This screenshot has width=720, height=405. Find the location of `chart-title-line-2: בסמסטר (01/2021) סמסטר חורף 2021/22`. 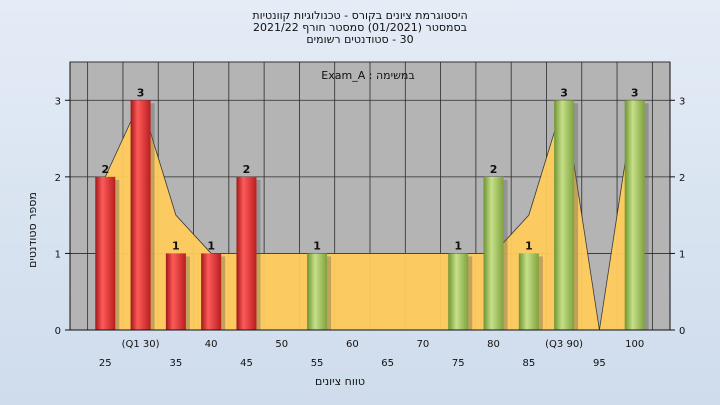

chart-title-line-2: בסמסטר (01/2021) סמסטר חורף 2021/22 is located at coordinates (360, 27).